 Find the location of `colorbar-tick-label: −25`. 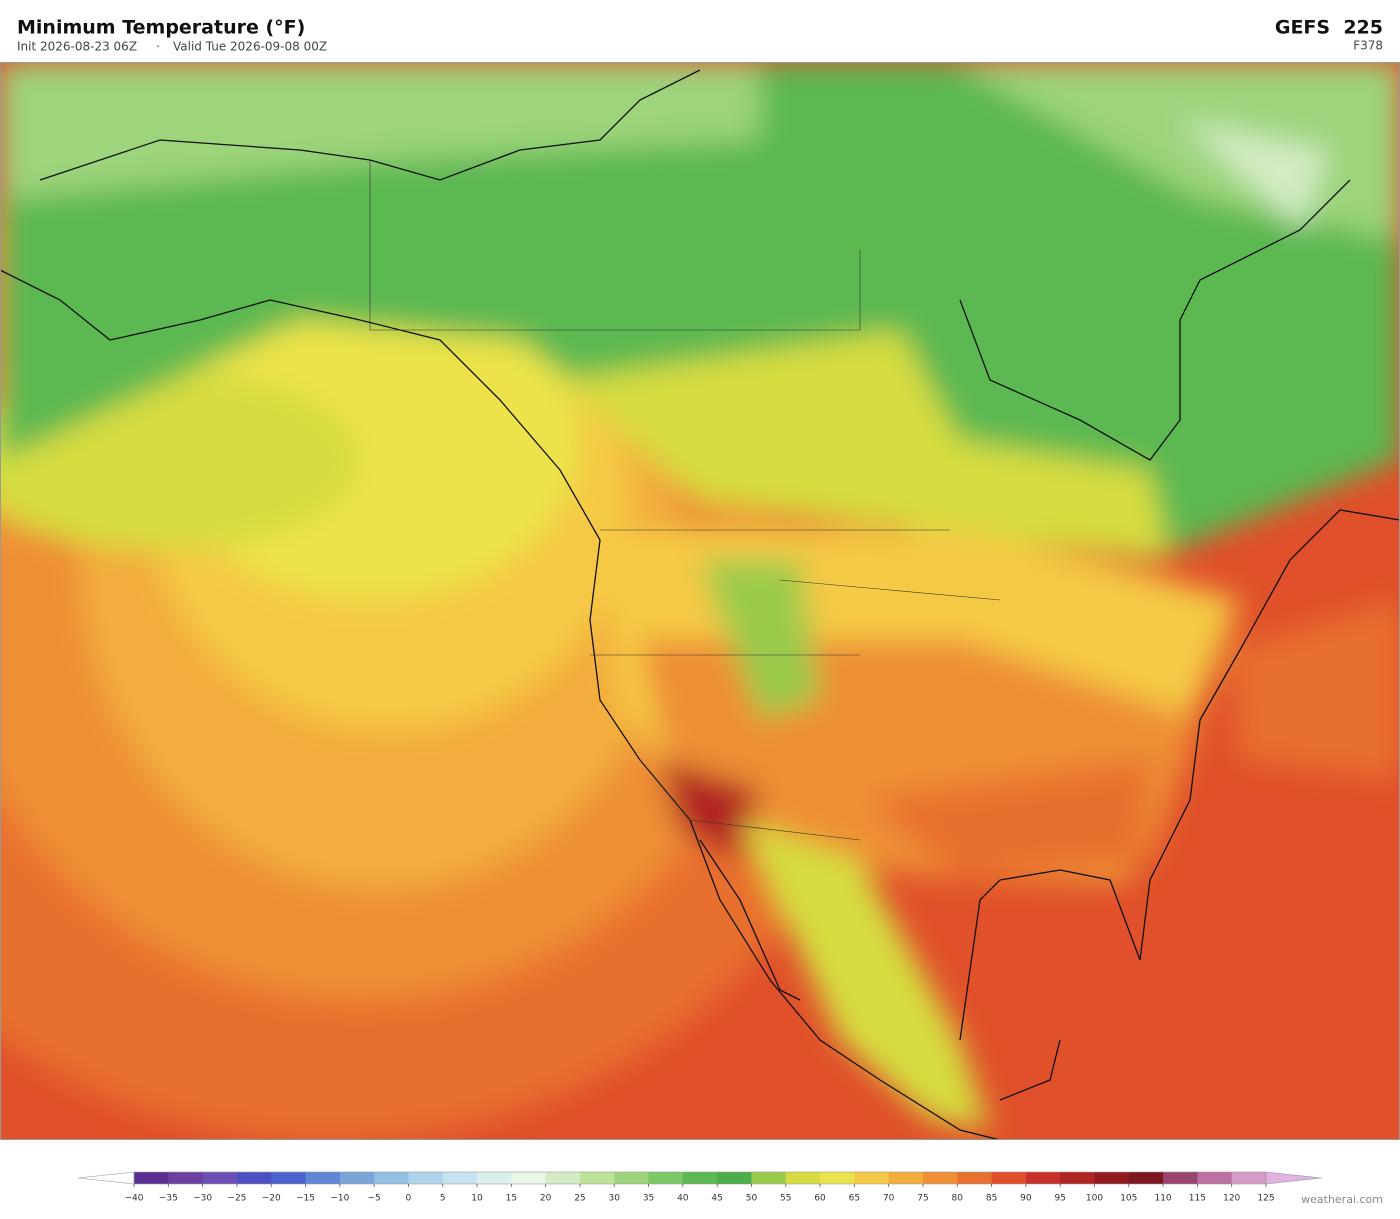

colorbar-tick-label: −25 is located at coordinates (236, 1199).